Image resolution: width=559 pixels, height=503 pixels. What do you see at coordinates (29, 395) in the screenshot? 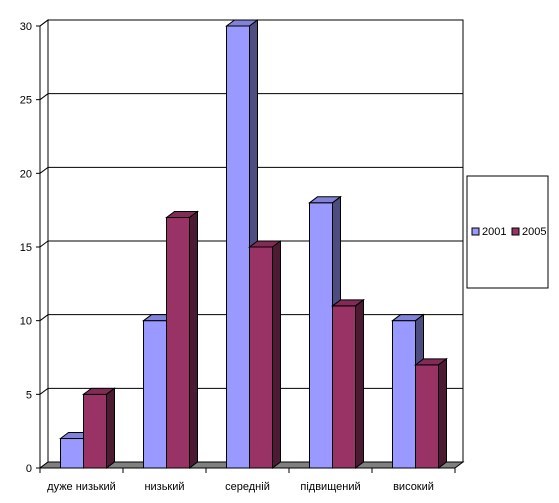
I see `y-tick-label: 5` at bounding box center [29, 395].